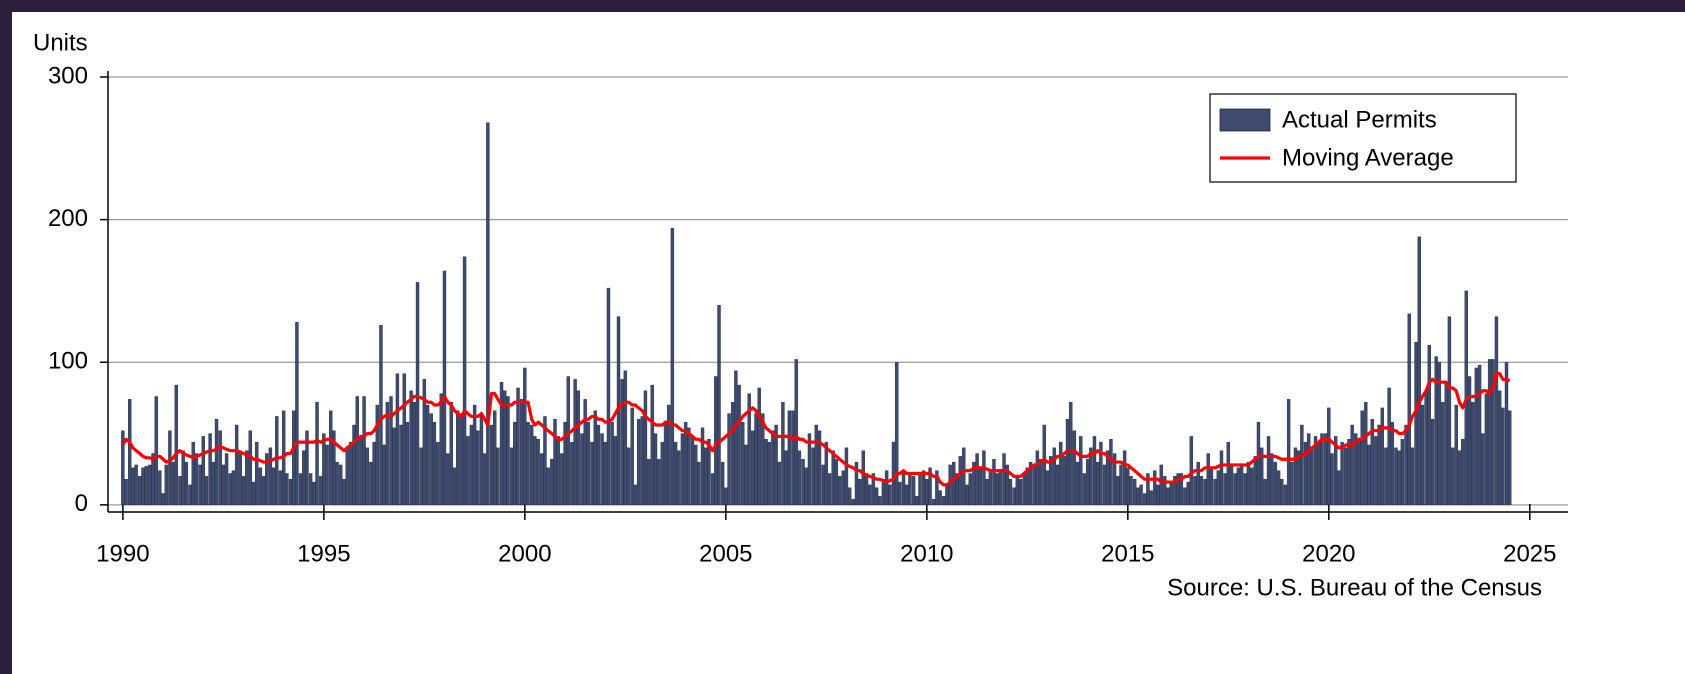 This screenshot has height=674, width=1685. I want to click on y-tick-label: 200, so click(68, 218).